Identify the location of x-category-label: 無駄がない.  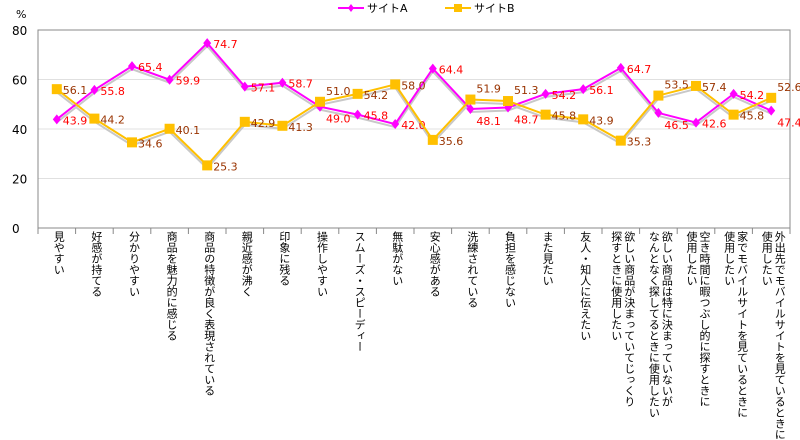
(397, 258).